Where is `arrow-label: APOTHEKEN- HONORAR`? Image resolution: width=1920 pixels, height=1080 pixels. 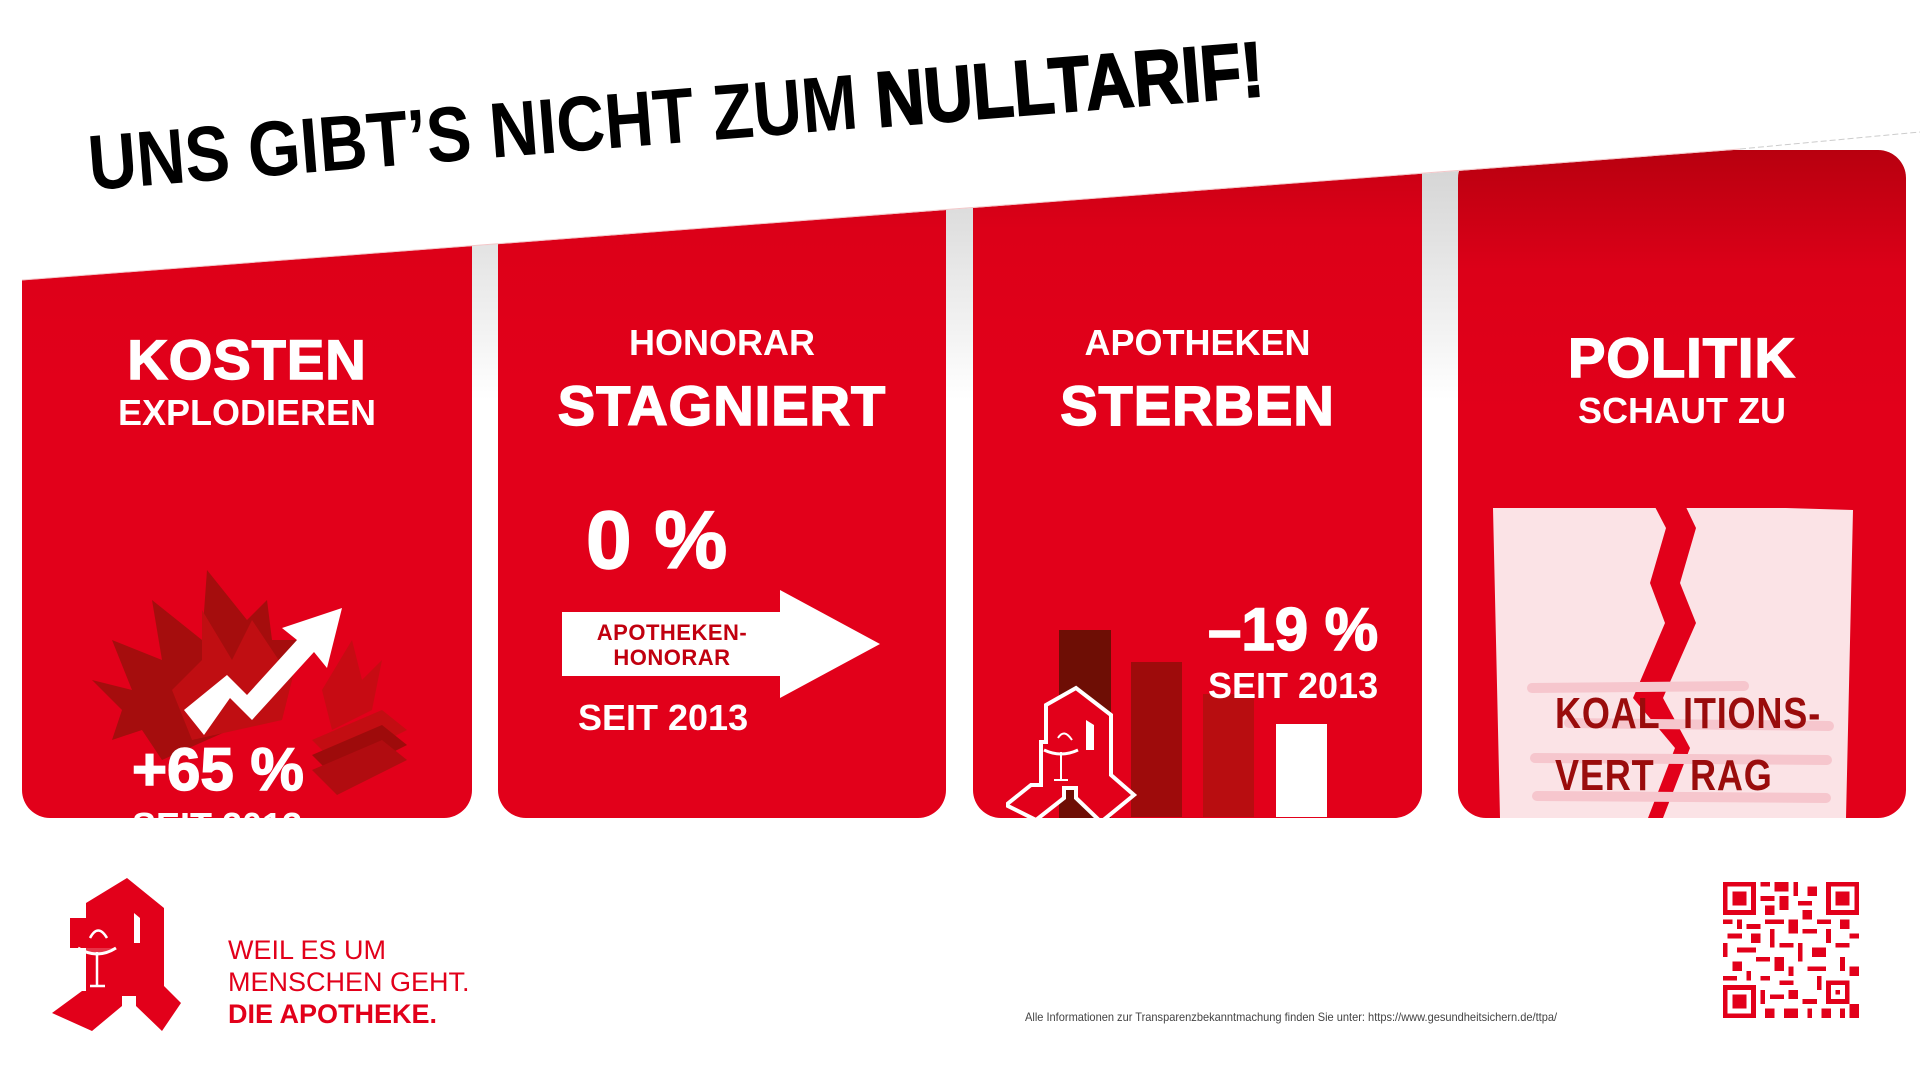
arrow-label: APOTHEKEN- HONORAR is located at coordinates (672, 645).